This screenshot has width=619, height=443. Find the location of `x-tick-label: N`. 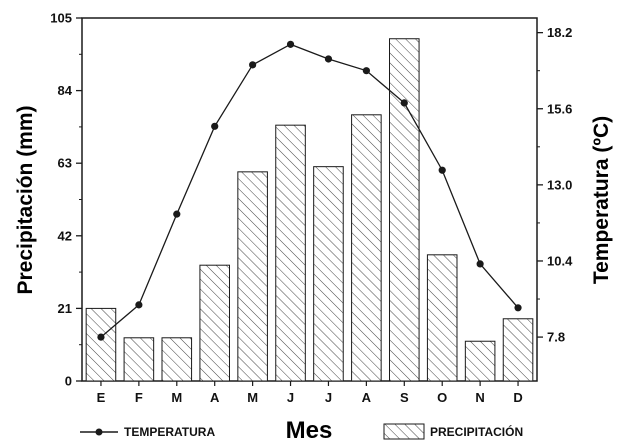

x-tick-label: N is located at coordinates (479, 397).